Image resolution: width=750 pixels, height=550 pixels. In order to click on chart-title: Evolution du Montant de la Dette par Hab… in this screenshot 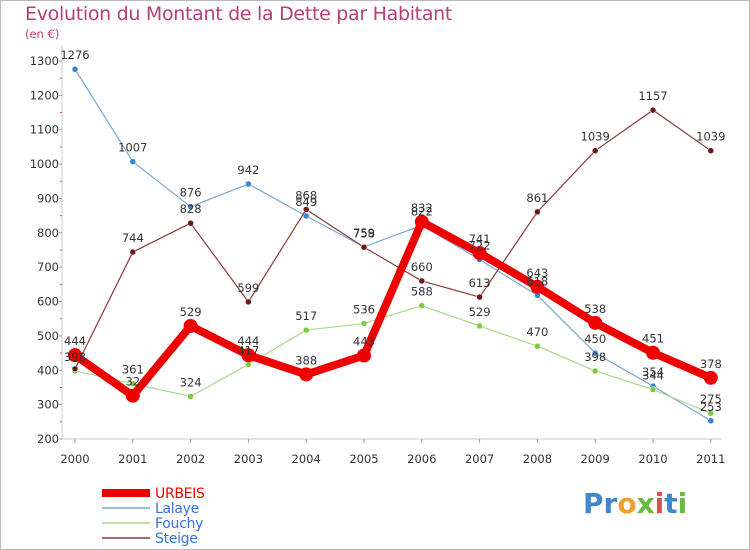, I will do `click(239, 14)`.